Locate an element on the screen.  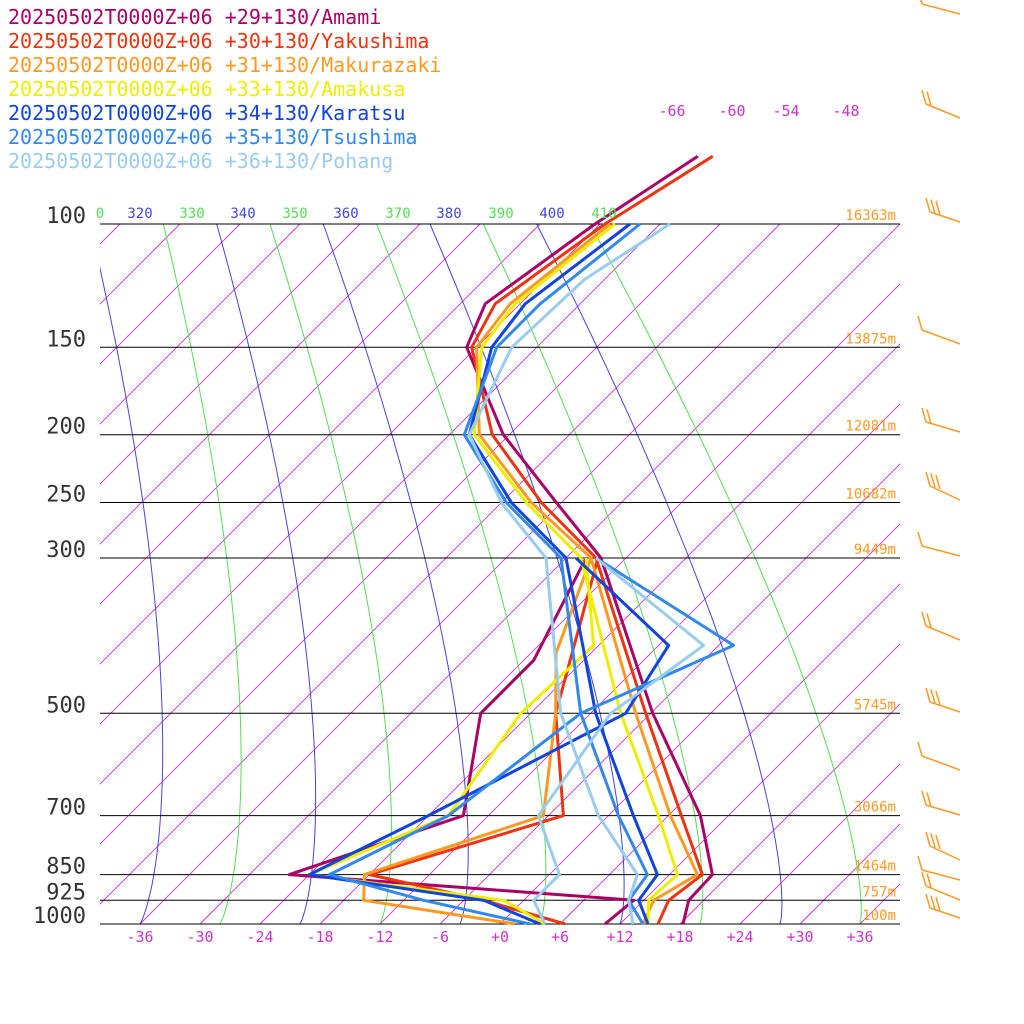
pressure-label: 500 is located at coordinates (66, 705).